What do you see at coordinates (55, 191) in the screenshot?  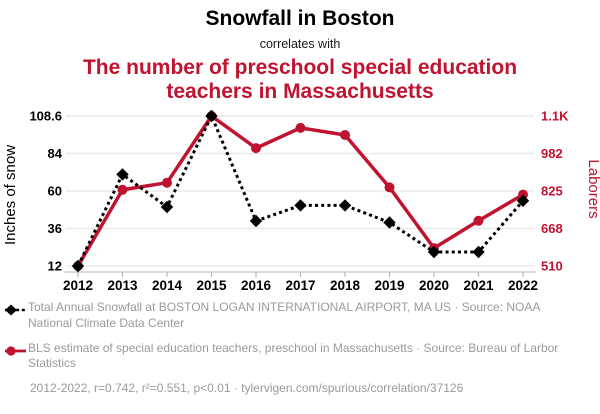 I see `left-axis-tick-label: 60` at bounding box center [55, 191].